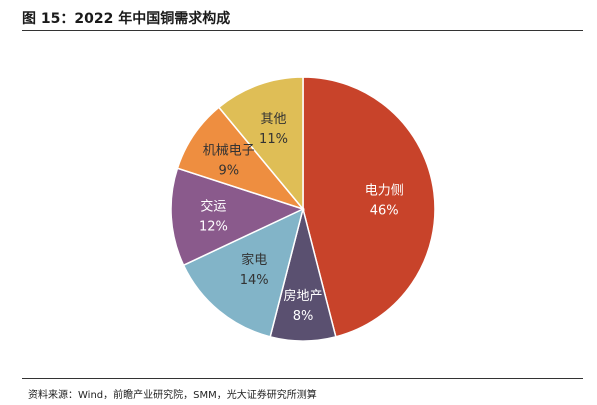 The width and height of the screenshot is (597, 405). Describe the element at coordinates (172, 395) in the screenshot. I see `source-note: 资料来源：Wind，前瞻产业研究院，SMM，光大证券研究所测算` at that location.